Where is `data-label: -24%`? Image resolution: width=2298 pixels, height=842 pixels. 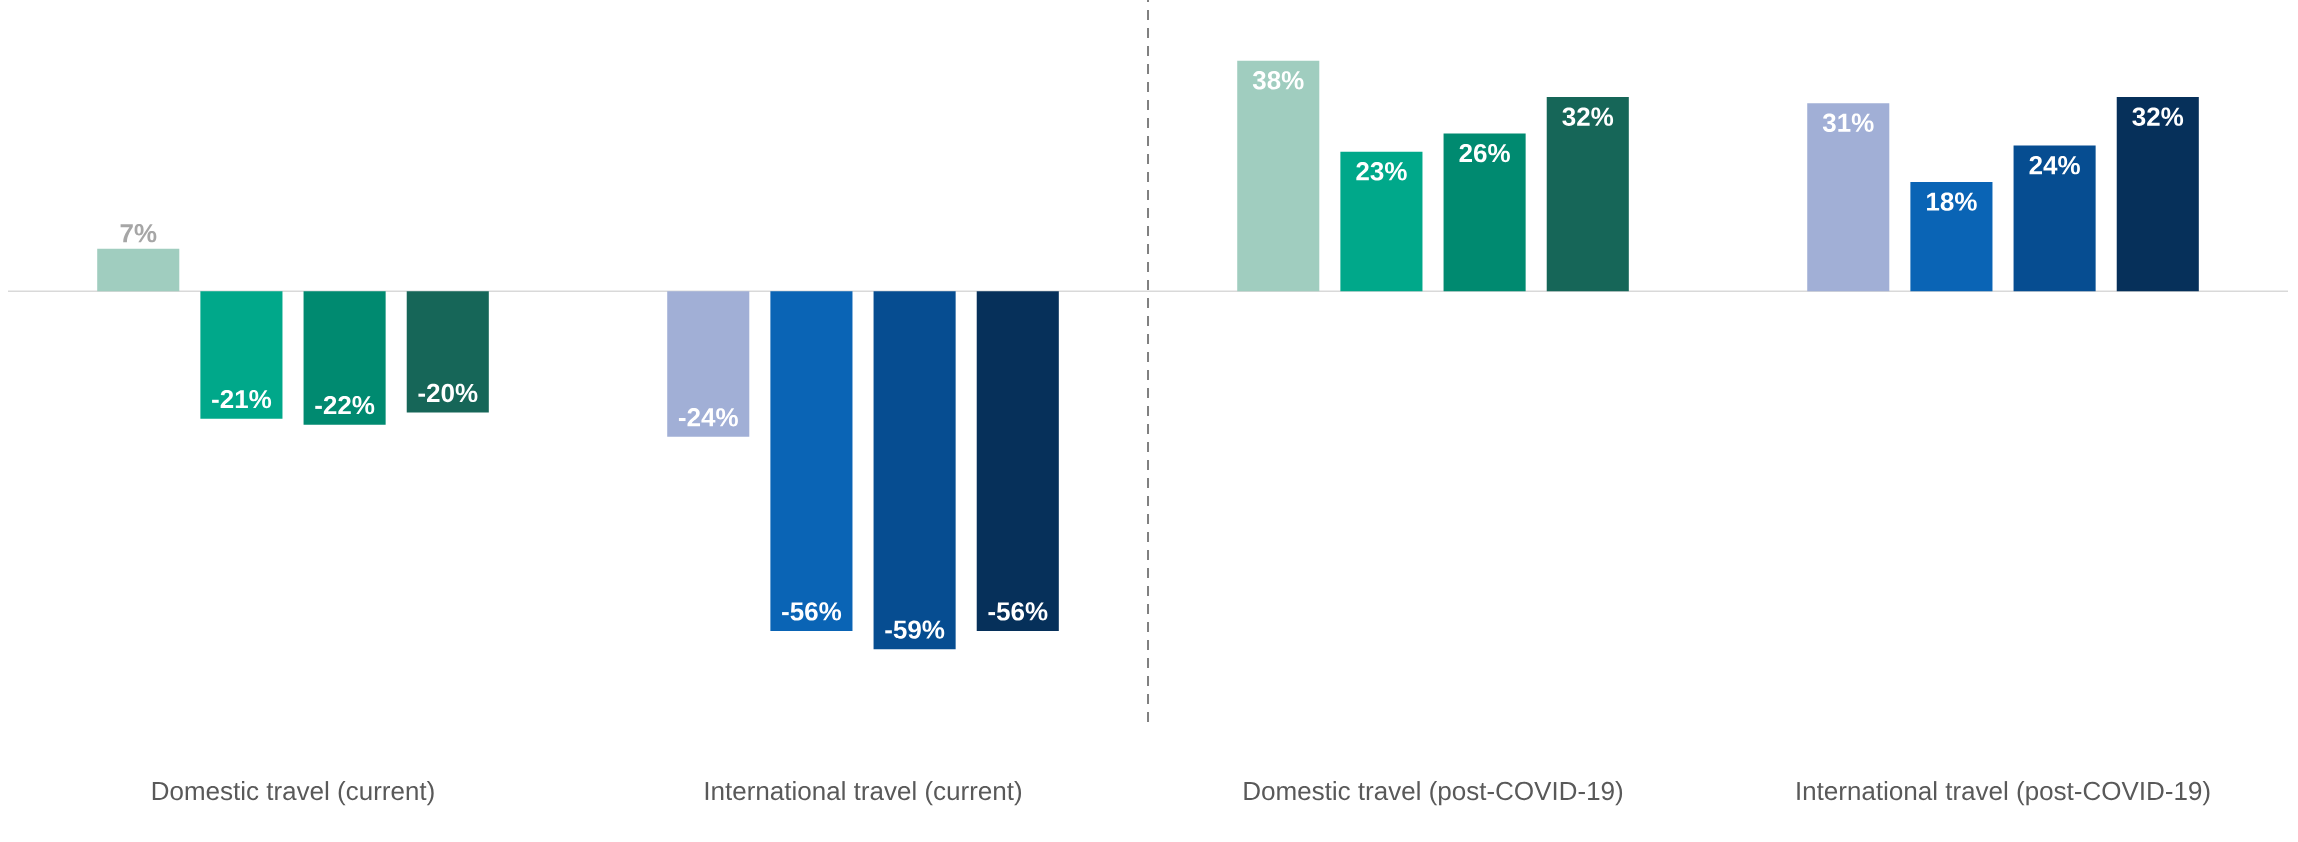 data-label: -24% is located at coordinates (708, 417).